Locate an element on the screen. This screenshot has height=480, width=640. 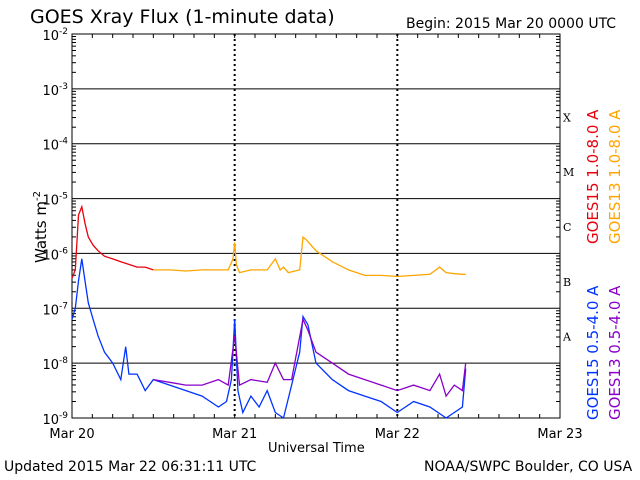
chart-title: GOES Xray Flux (1-minute data) is located at coordinates (182, 17).